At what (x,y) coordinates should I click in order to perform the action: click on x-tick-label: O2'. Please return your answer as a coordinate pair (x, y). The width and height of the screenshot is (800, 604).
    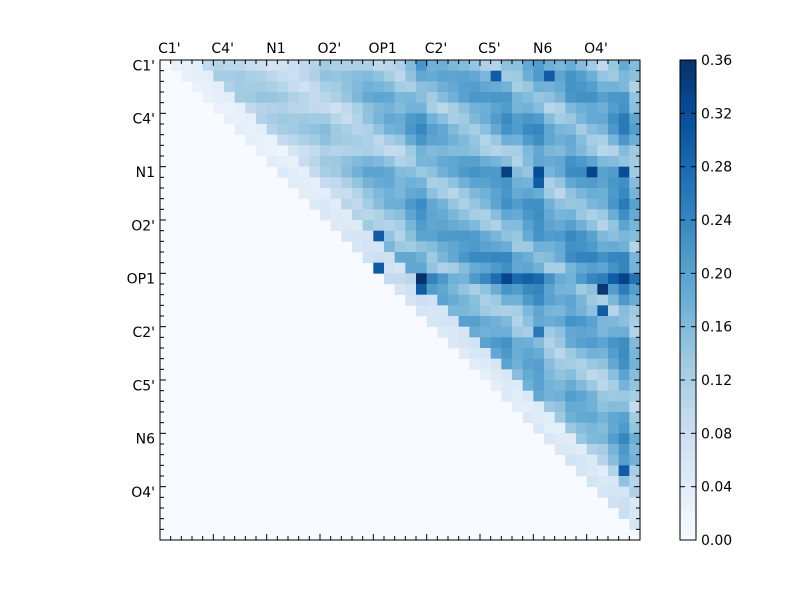
    Looking at the image, I should click on (329, 49).